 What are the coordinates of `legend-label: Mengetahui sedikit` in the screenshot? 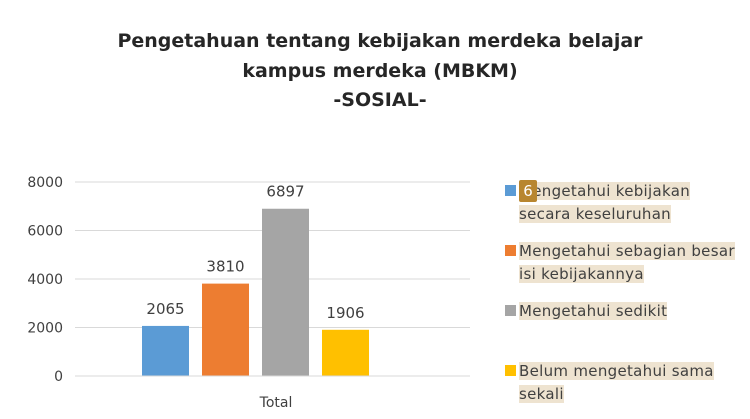 It's located at (593, 311).